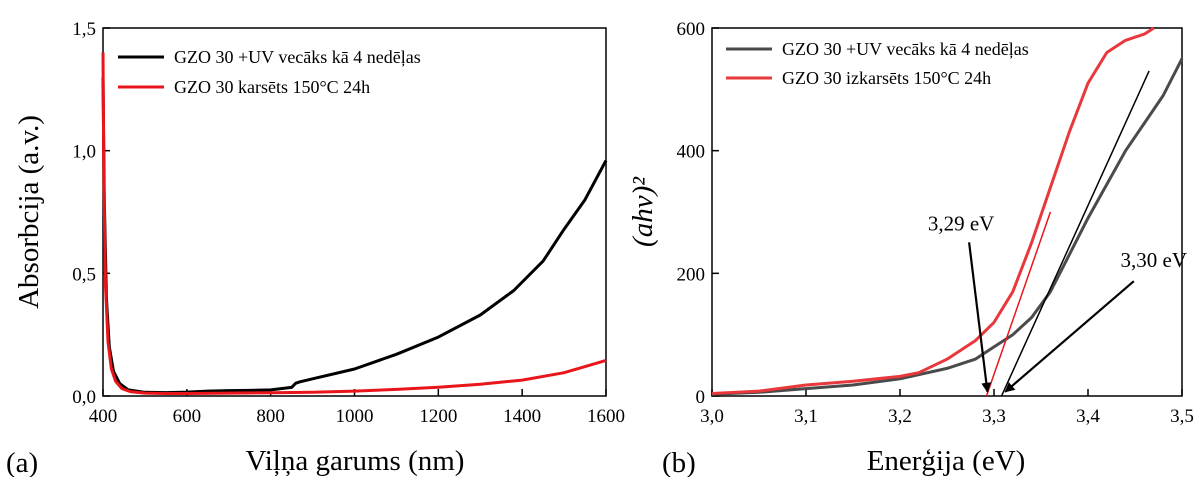  What do you see at coordinates (691, 29) in the screenshot?
I see `y-tick-label: 600` at bounding box center [691, 29].